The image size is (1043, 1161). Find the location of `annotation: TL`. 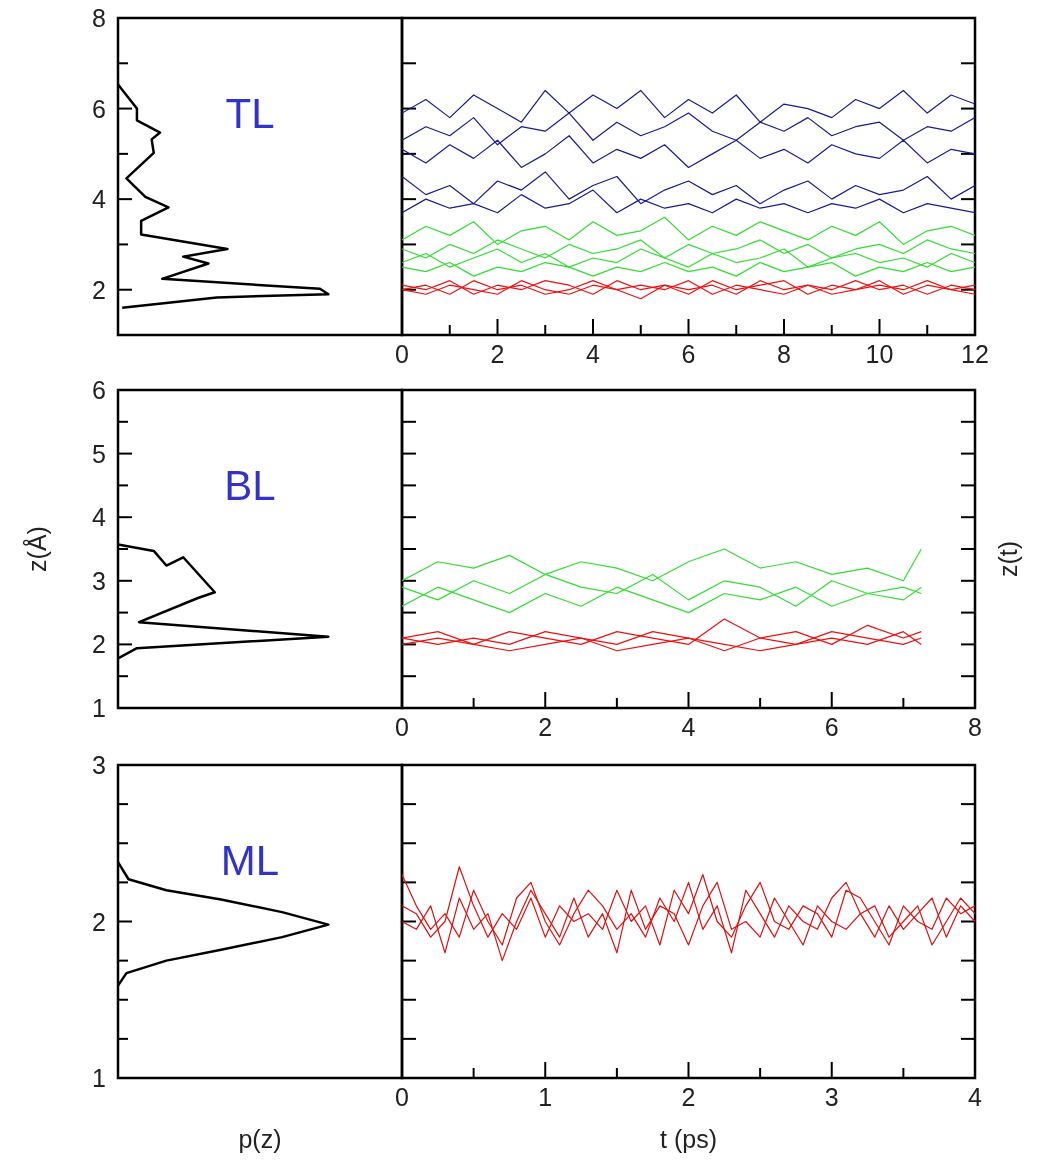

annotation: TL is located at coordinates (250, 113).